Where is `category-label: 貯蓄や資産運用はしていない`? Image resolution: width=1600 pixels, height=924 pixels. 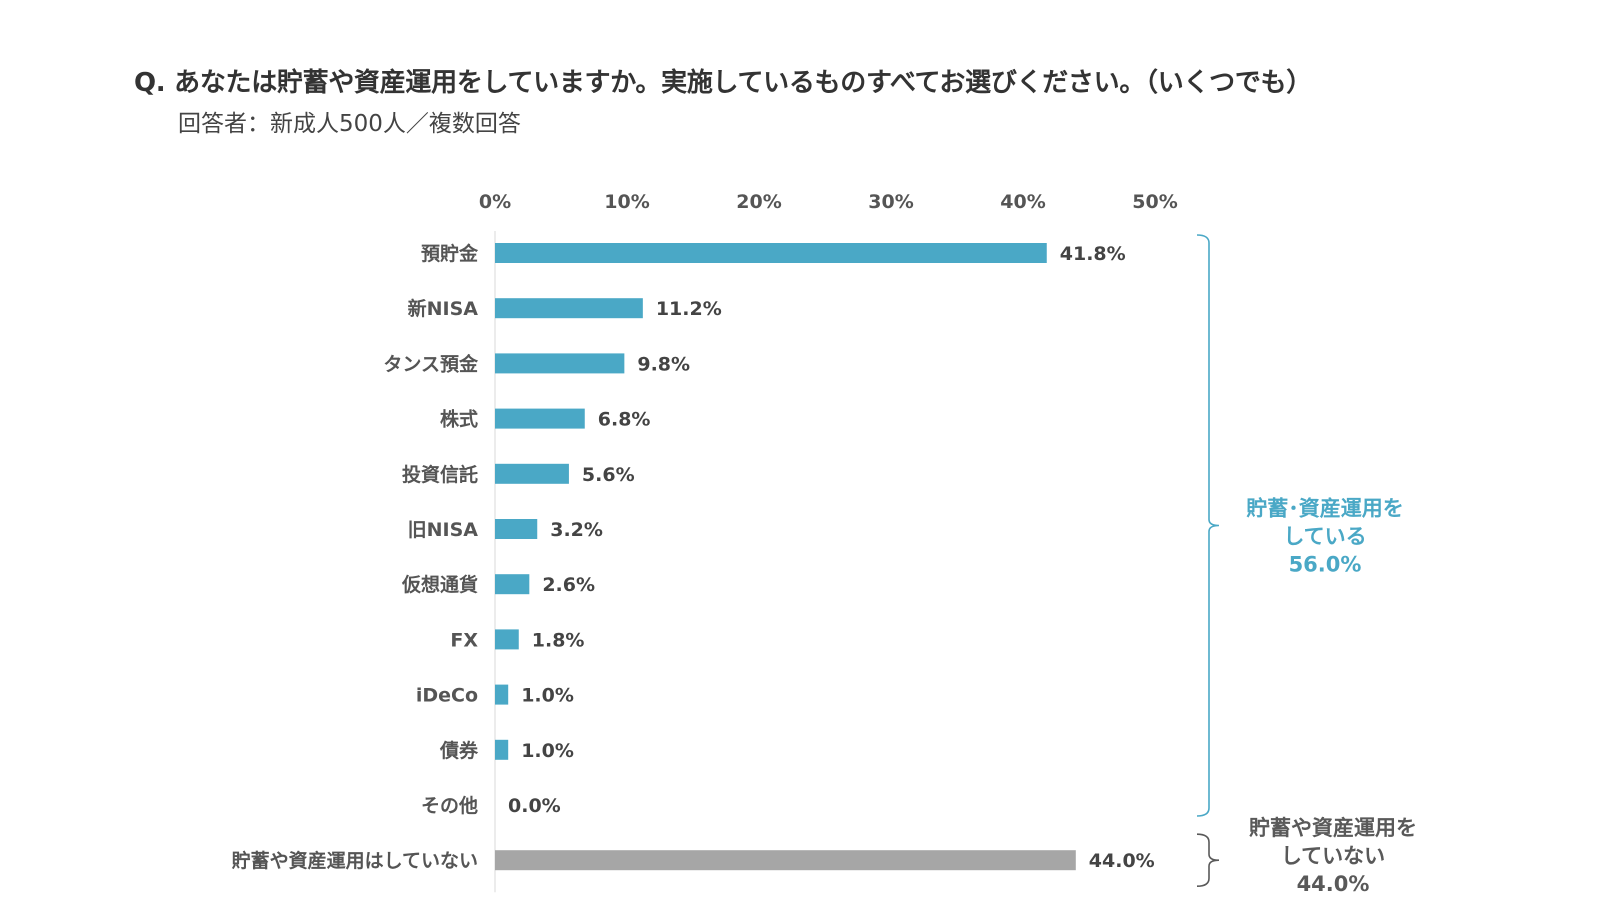
category-label: 貯蓄や資産運用はしていない is located at coordinates (355, 860).